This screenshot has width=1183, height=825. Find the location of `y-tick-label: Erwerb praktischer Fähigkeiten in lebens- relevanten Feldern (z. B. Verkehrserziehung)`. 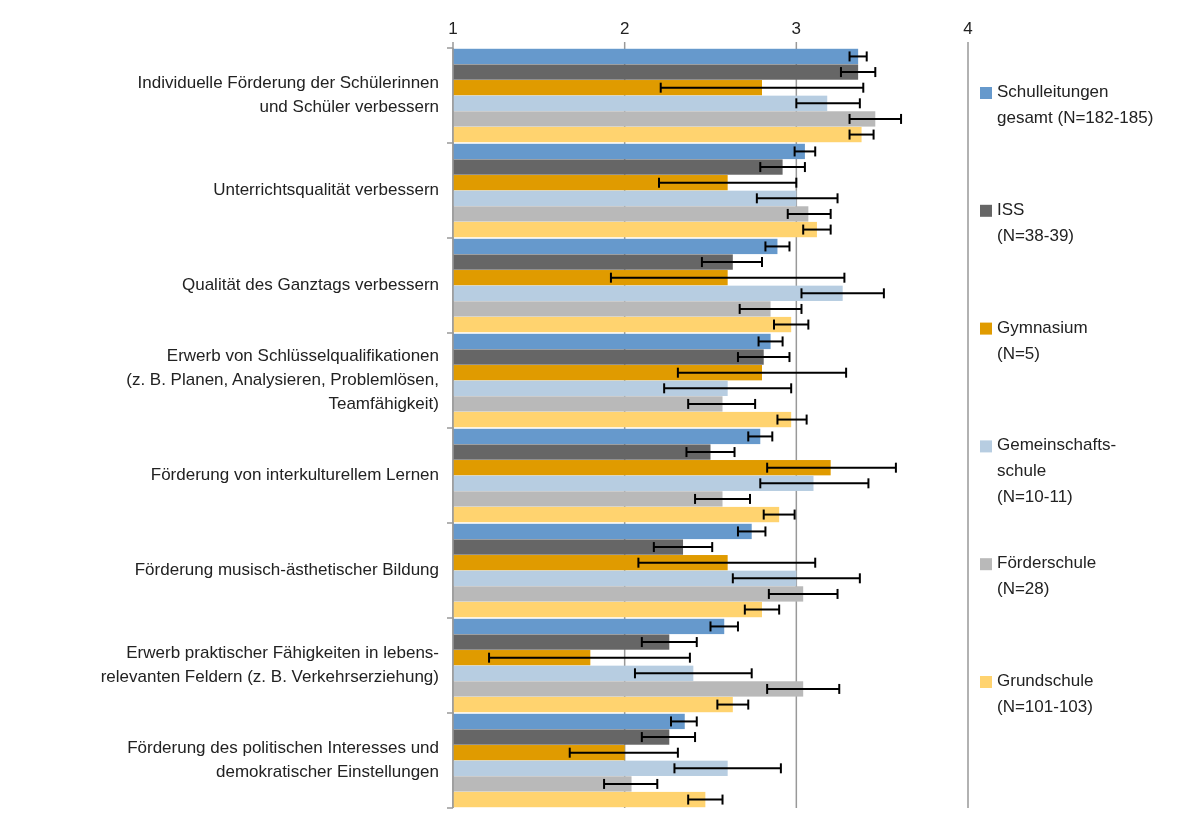

y-tick-label: Erwerb praktischer Fähigkeiten in lebens- relevanten Feldern (z. B. Verkehrserziehung) is located at coordinates (269, 664).